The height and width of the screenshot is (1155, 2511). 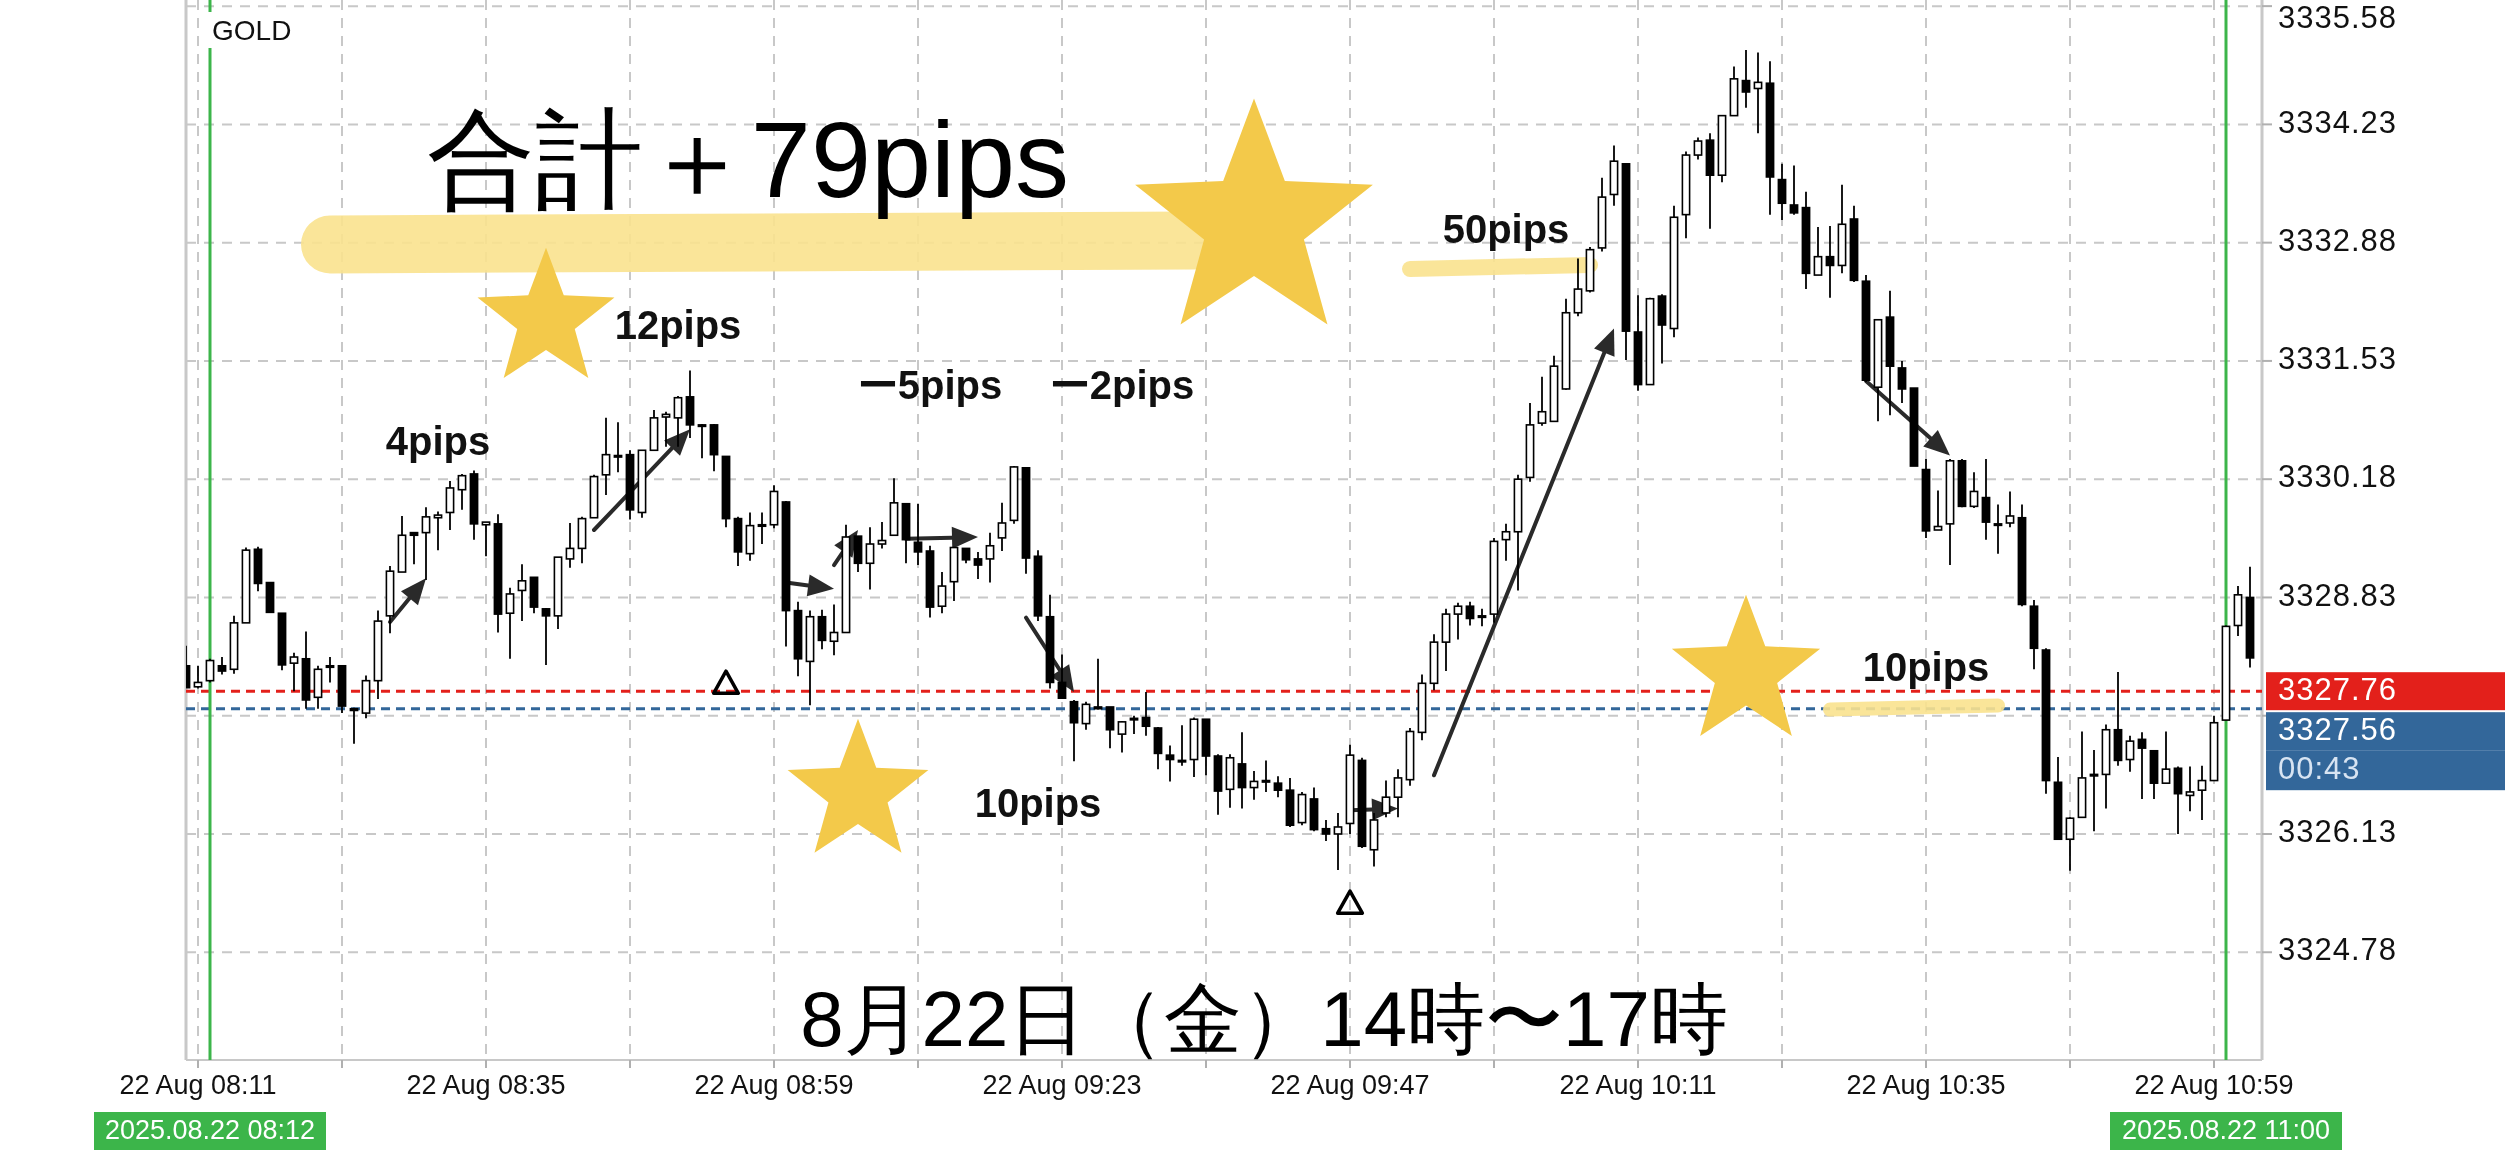 I want to click on ref-line-label: 3327.76, so click(x=2338, y=690).